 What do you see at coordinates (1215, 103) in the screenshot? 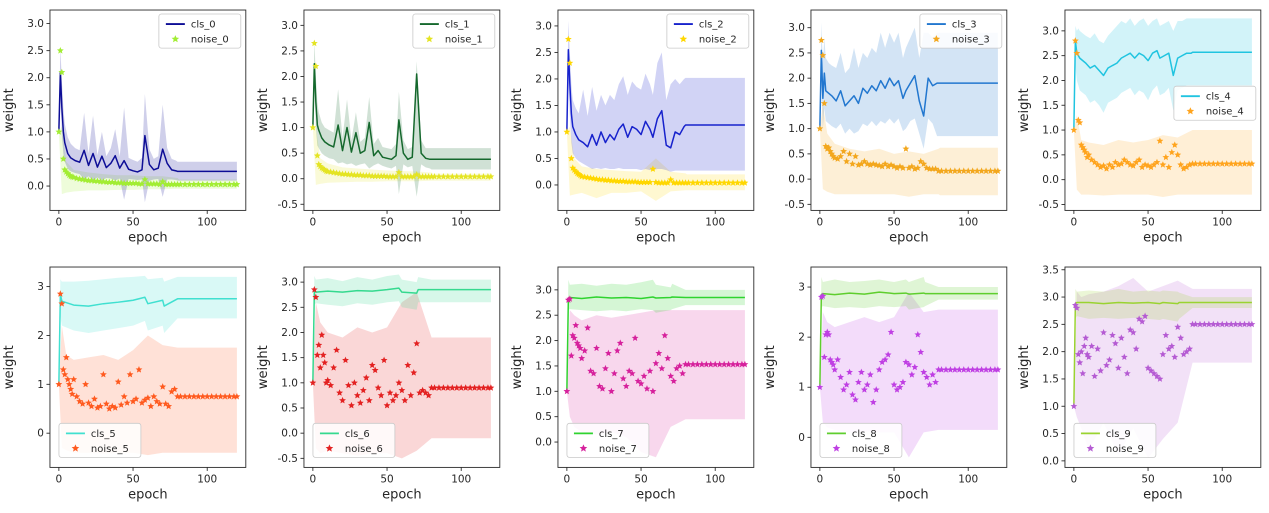
I see `legend: cls_4 noise_4` at bounding box center [1215, 103].